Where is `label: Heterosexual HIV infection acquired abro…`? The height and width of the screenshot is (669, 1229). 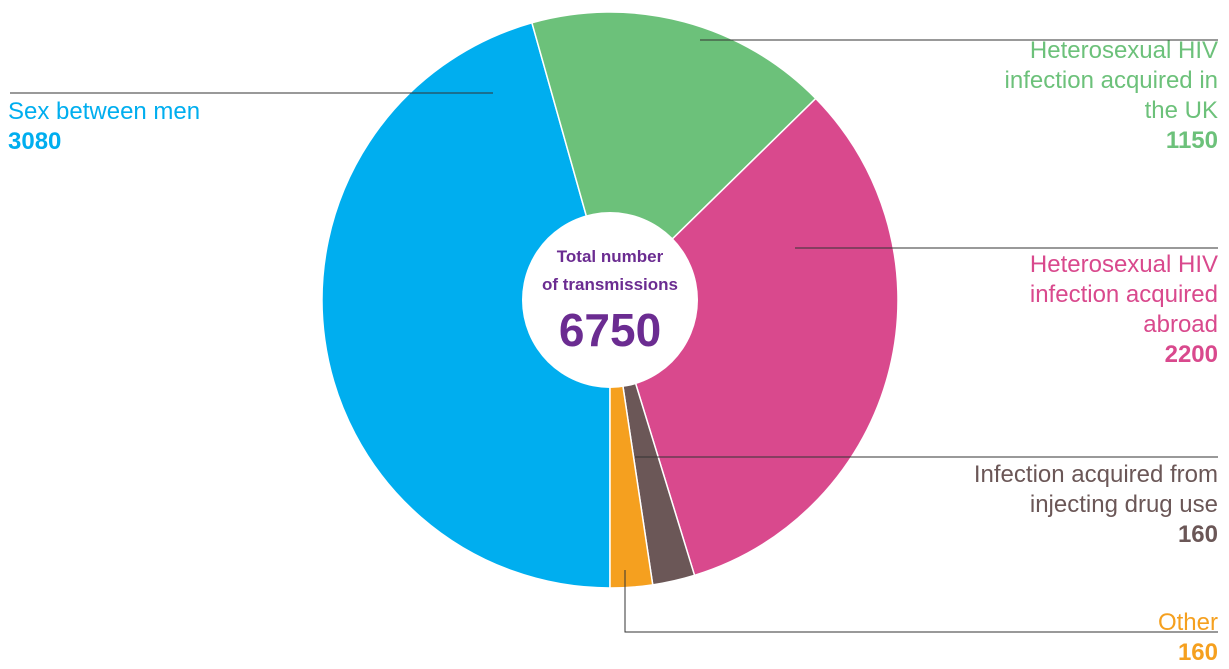
label: Heterosexual HIV infection acquired abro… is located at coordinates (1110, 310).